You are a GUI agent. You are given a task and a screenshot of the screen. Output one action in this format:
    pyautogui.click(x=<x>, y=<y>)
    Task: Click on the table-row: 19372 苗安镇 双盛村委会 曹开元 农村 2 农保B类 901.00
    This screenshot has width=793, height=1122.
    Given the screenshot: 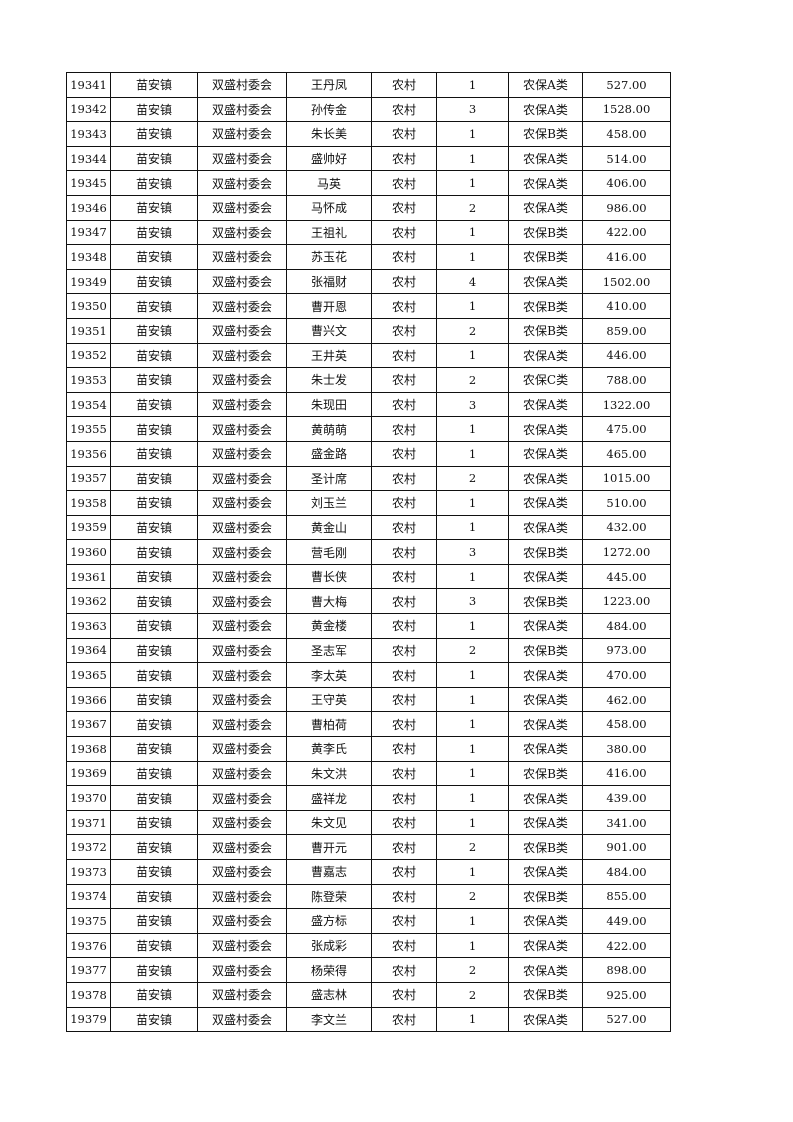 What is the action you would take?
    pyautogui.click(x=368, y=847)
    